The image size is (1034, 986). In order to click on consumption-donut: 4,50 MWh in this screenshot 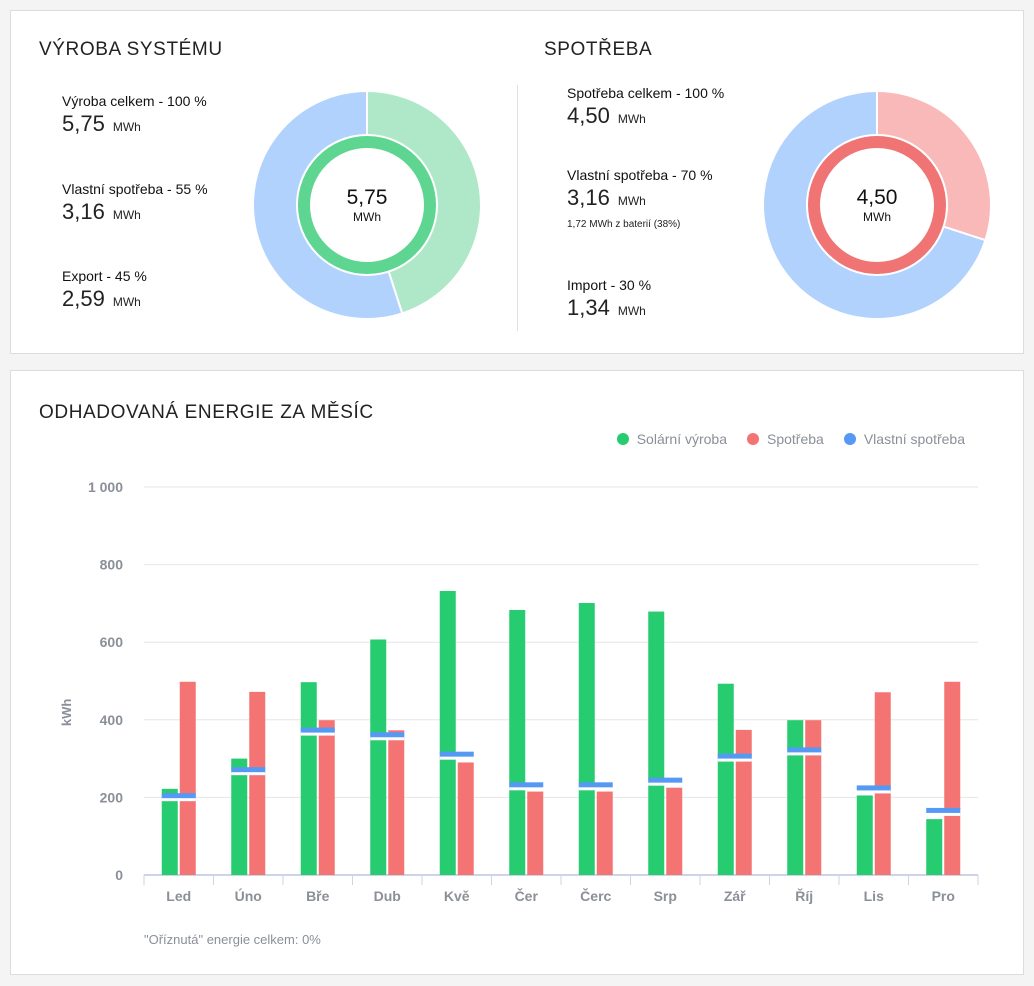, I will do `click(877, 204)`.